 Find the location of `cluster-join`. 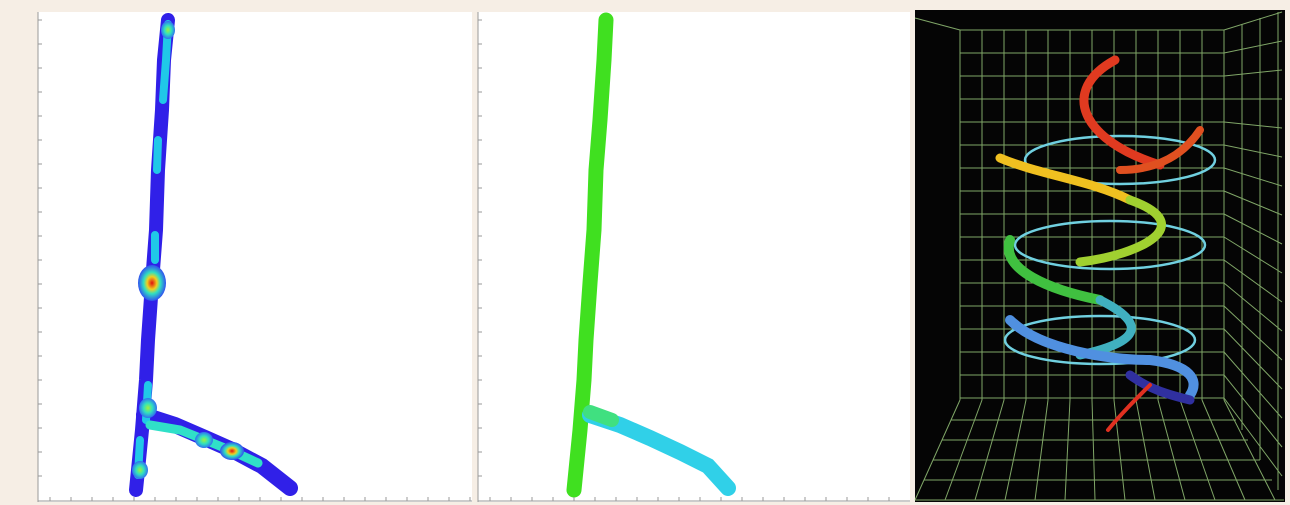

cluster-join is located at coordinates (601, 416).